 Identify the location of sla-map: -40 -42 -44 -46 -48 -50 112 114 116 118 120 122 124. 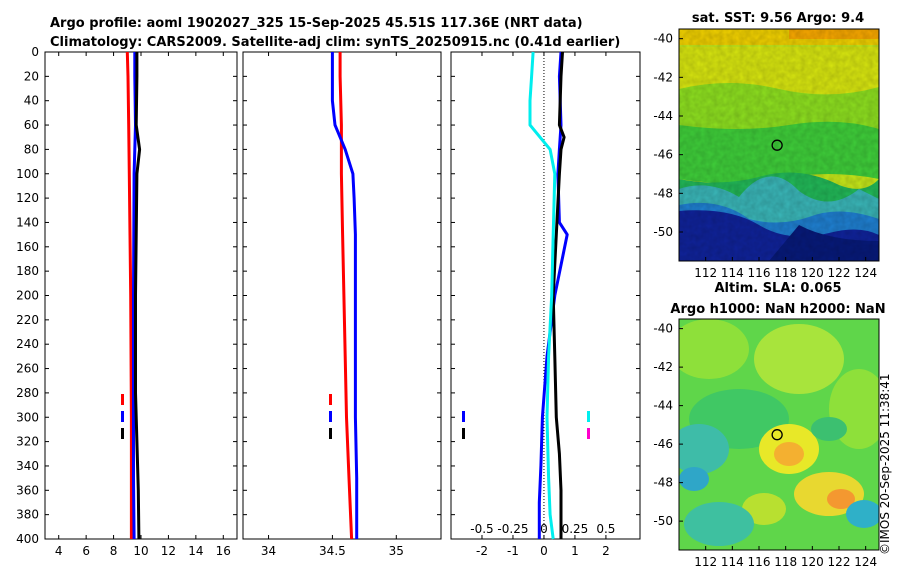
(766, 443).